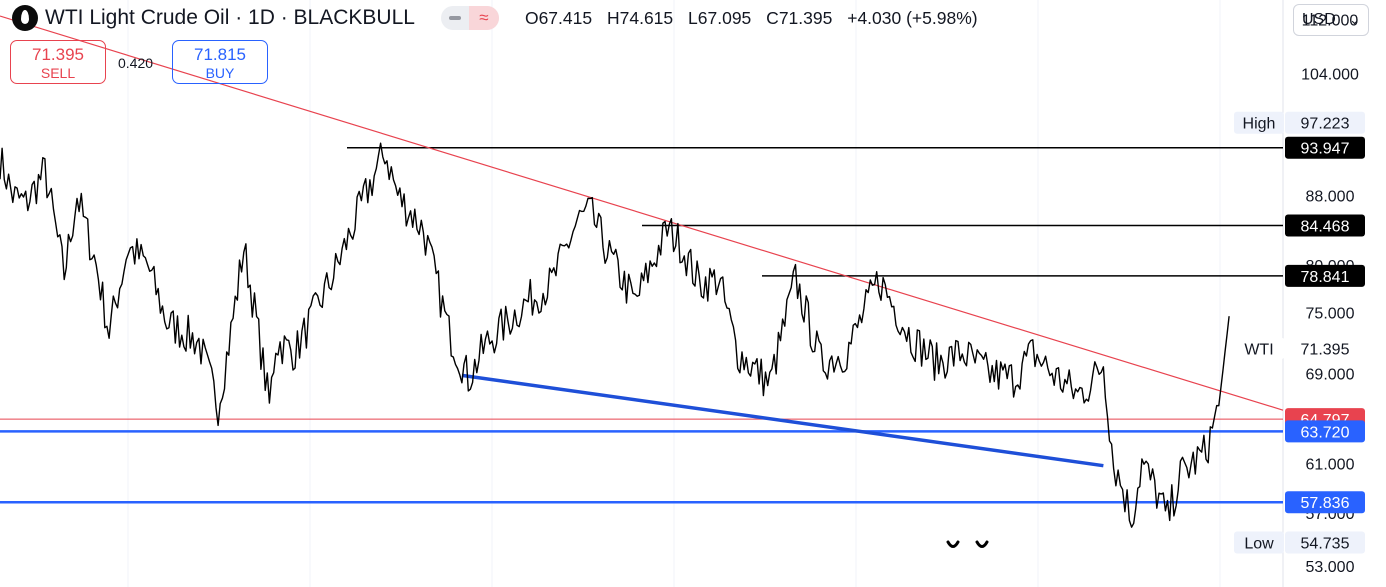 The width and height of the screenshot is (1386, 587). I want to click on y-tick-label: 104.000, so click(1330, 74).